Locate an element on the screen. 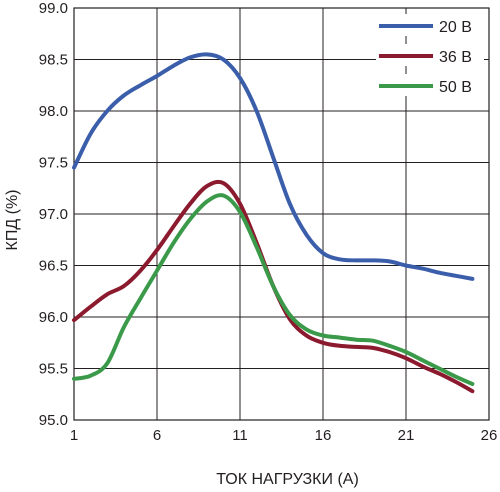  legend-label: 50 В is located at coordinates (455, 87).